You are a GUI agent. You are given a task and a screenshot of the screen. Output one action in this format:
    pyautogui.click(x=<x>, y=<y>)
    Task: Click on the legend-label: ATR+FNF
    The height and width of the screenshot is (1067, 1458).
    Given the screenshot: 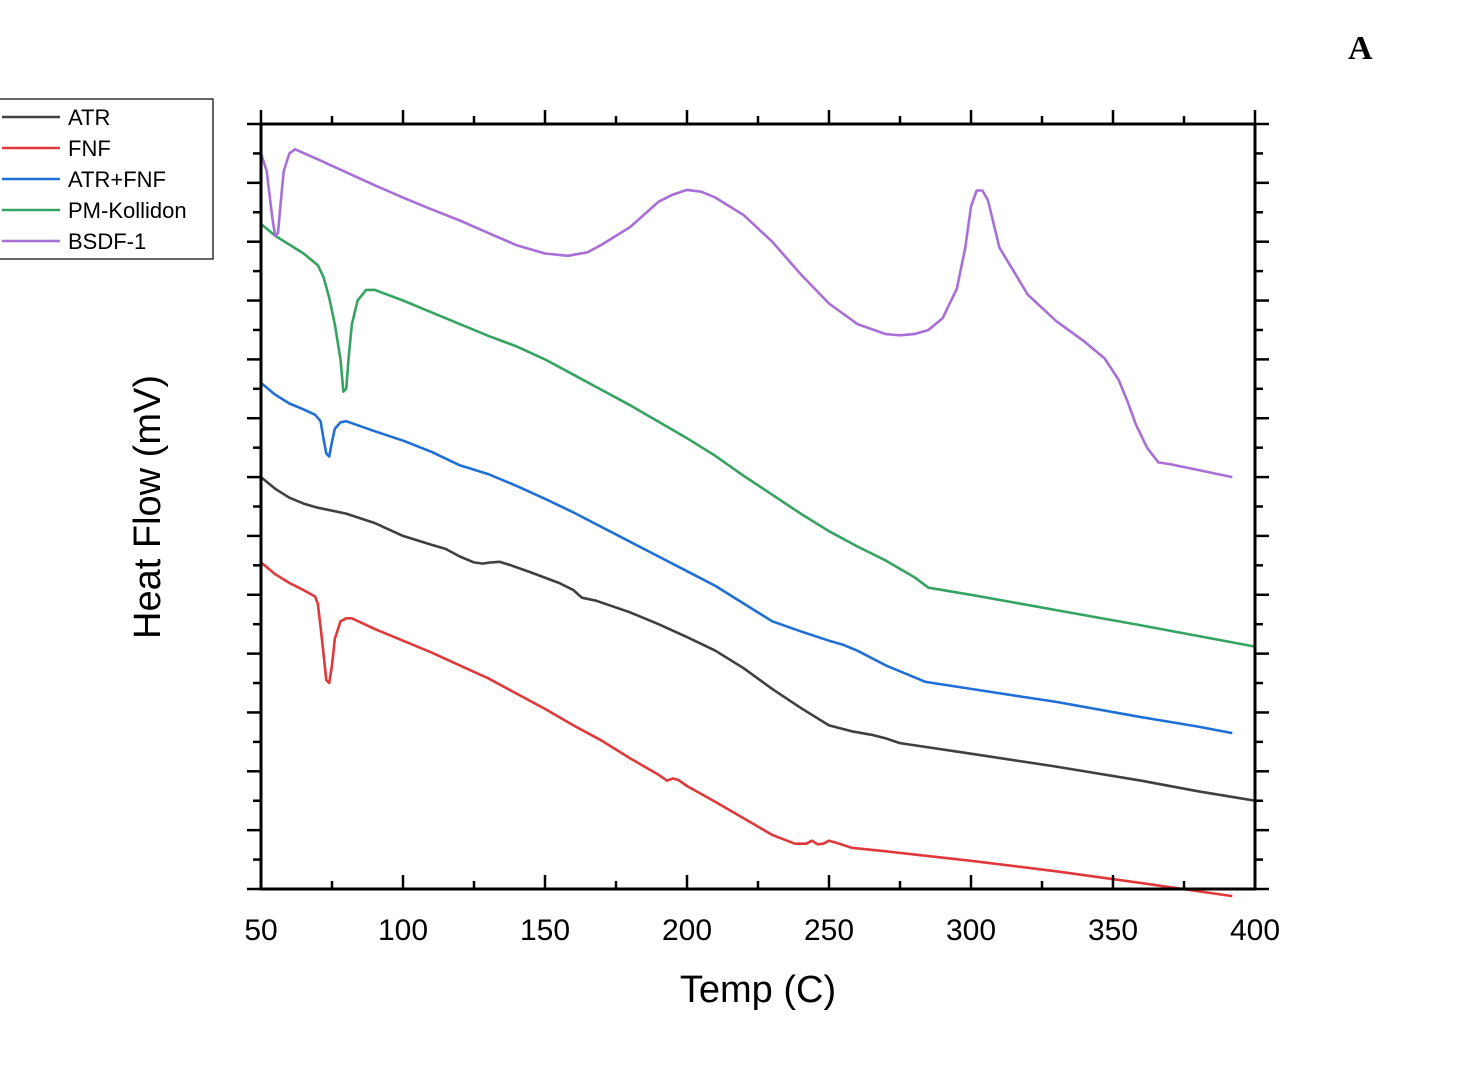 What is the action you would take?
    pyautogui.click(x=117, y=179)
    